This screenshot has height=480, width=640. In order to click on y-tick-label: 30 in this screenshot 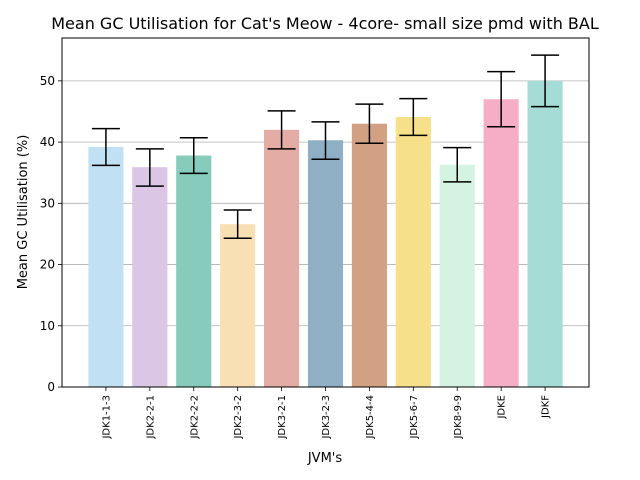, I will do `click(47, 203)`.